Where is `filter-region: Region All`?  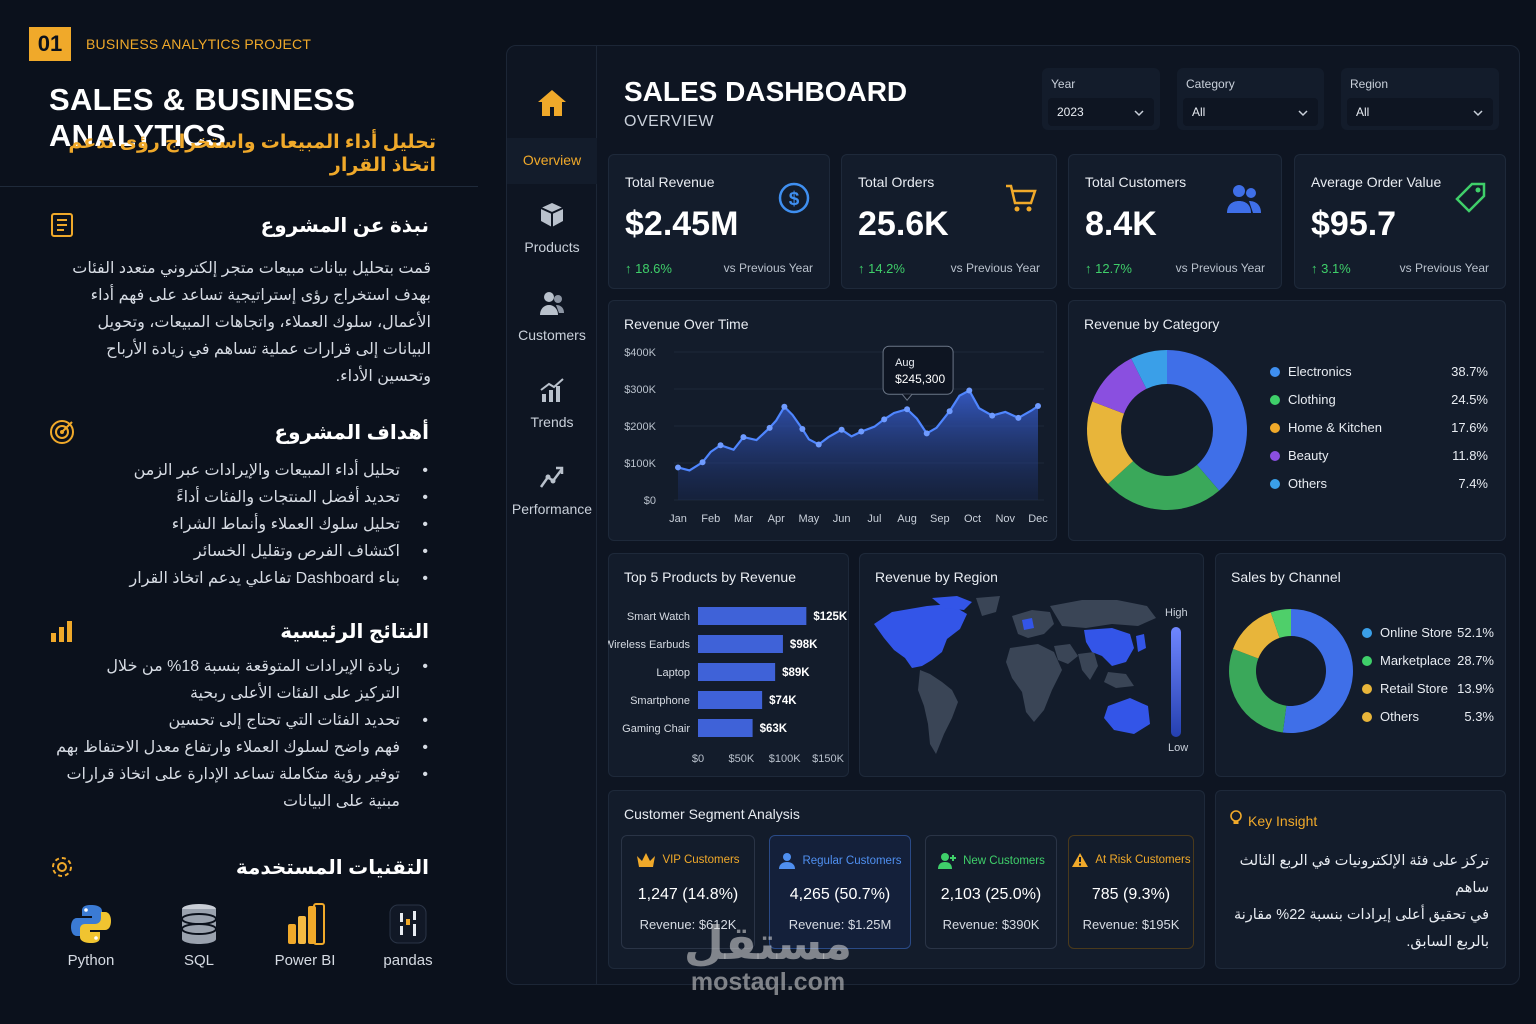
filter-region: Region All is located at coordinates (1420, 99).